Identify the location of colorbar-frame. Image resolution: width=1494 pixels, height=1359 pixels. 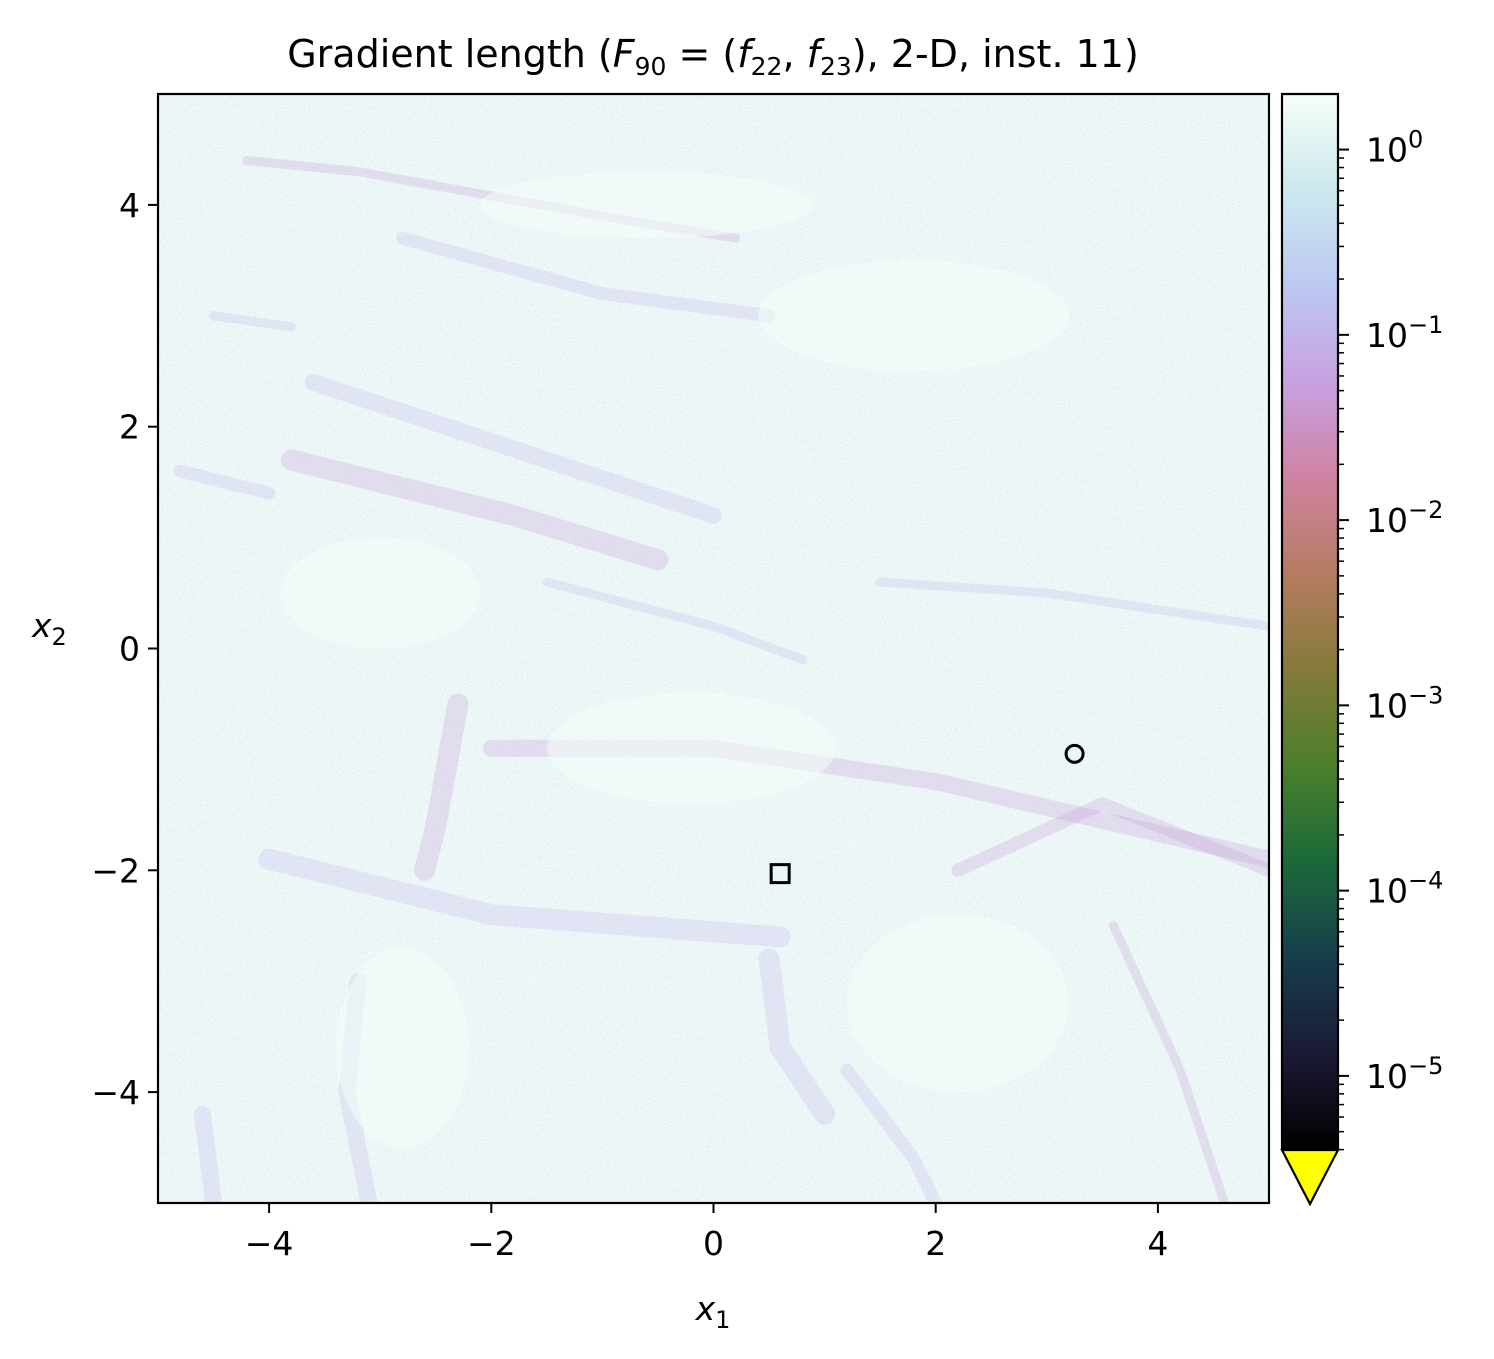
(1310, 621).